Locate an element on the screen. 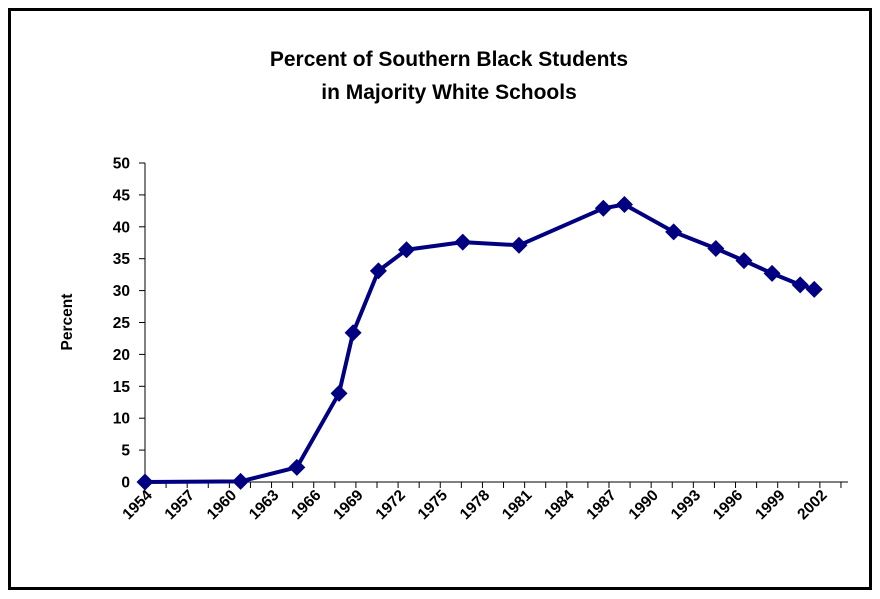  y-tick-label: 0 is located at coordinates (125, 483).